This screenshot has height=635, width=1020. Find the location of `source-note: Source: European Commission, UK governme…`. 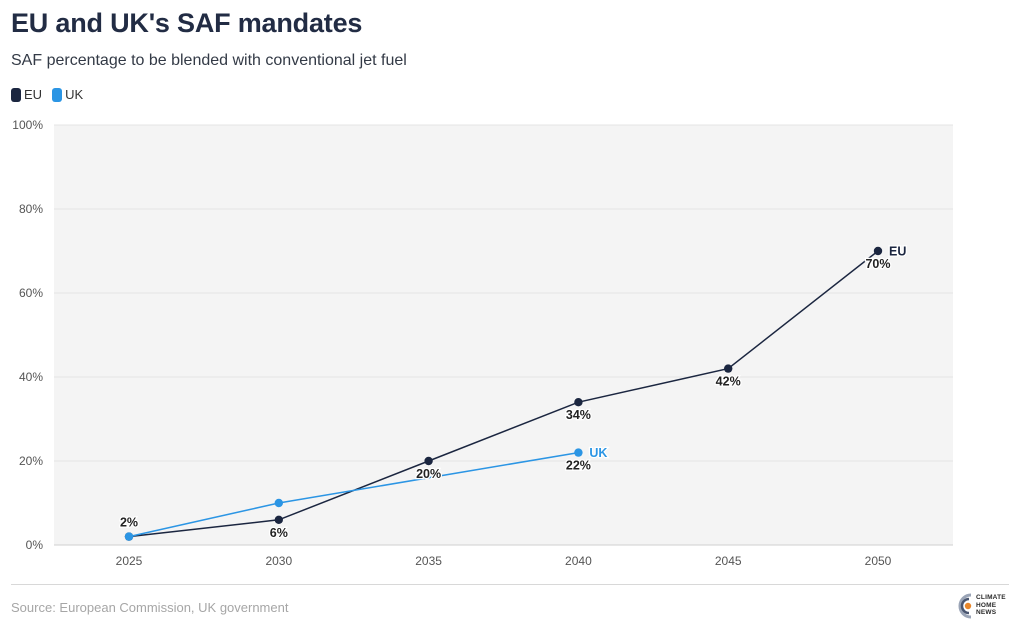

source-note: Source: European Commission, UK governme… is located at coordinates (150, 607).